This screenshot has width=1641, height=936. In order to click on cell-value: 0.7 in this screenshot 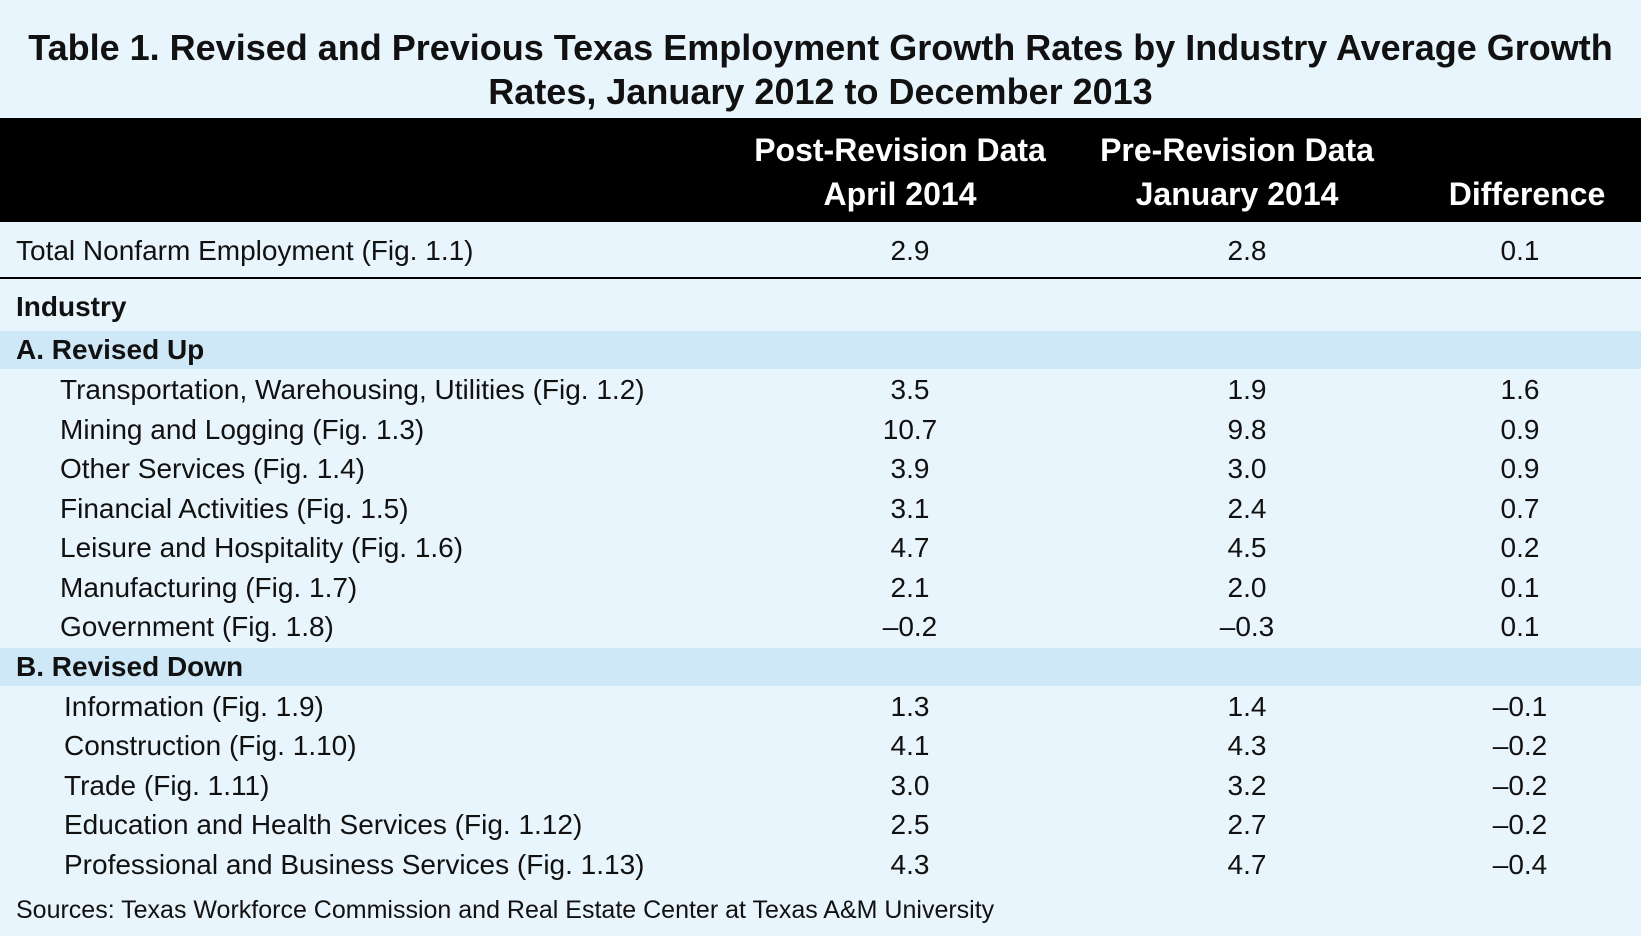, I will do `click(1520, 508)`.